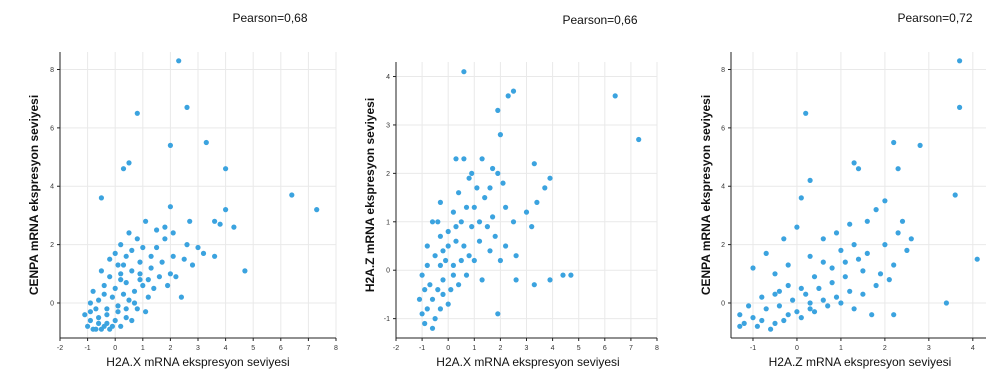 This screenshot has width=990, height=376. Describe the element at coordinates (281, 348) in the screenshot. I see `x-tick-label: 6` at that location.